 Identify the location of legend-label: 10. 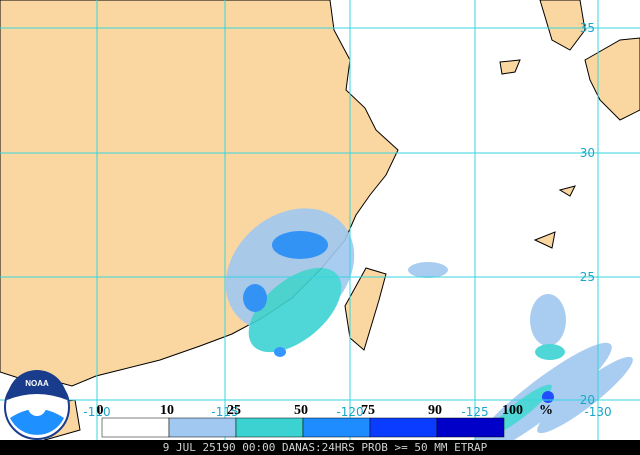
(167, 410).